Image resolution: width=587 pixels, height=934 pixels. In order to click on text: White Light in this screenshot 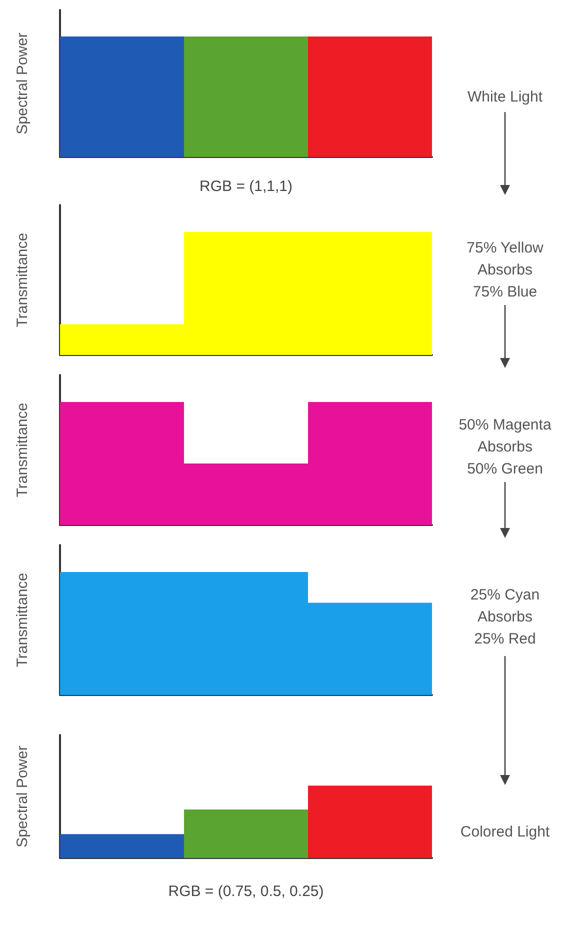, I will do `click(505, 97)`.